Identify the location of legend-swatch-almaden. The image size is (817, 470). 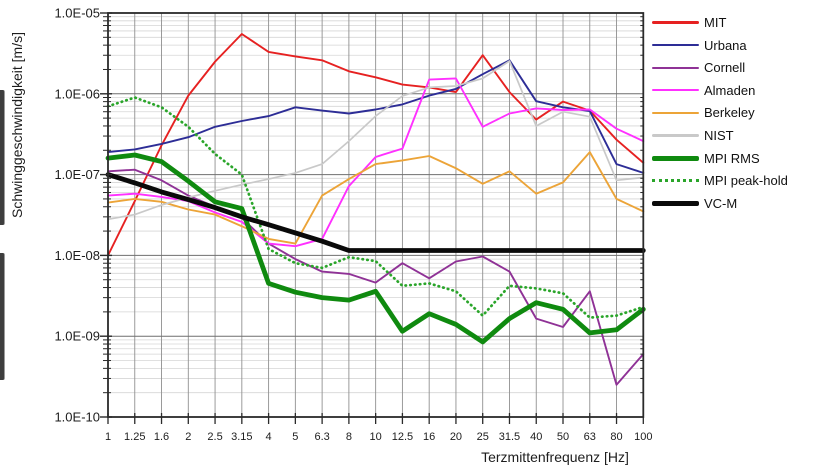
(675, 90).